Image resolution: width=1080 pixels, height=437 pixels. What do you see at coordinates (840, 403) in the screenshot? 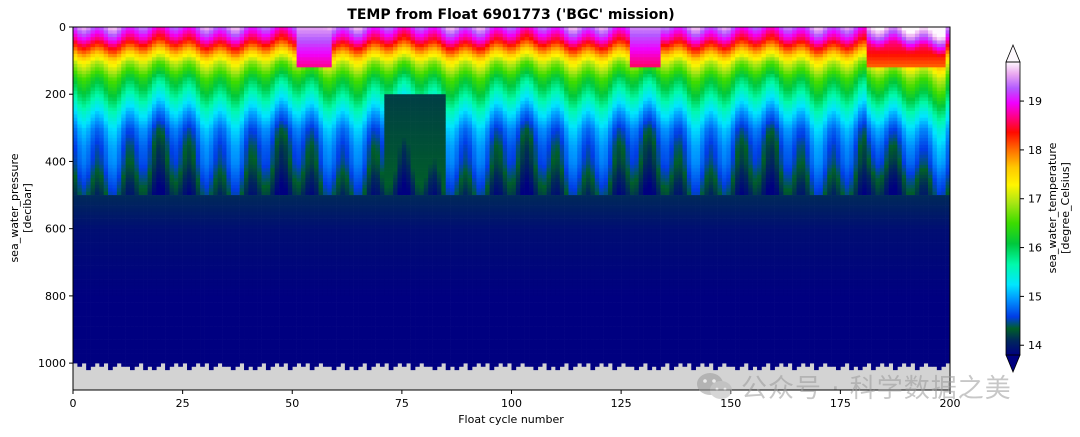
I see `x-tick-label-7: 175` at bounding box center [840, 403].